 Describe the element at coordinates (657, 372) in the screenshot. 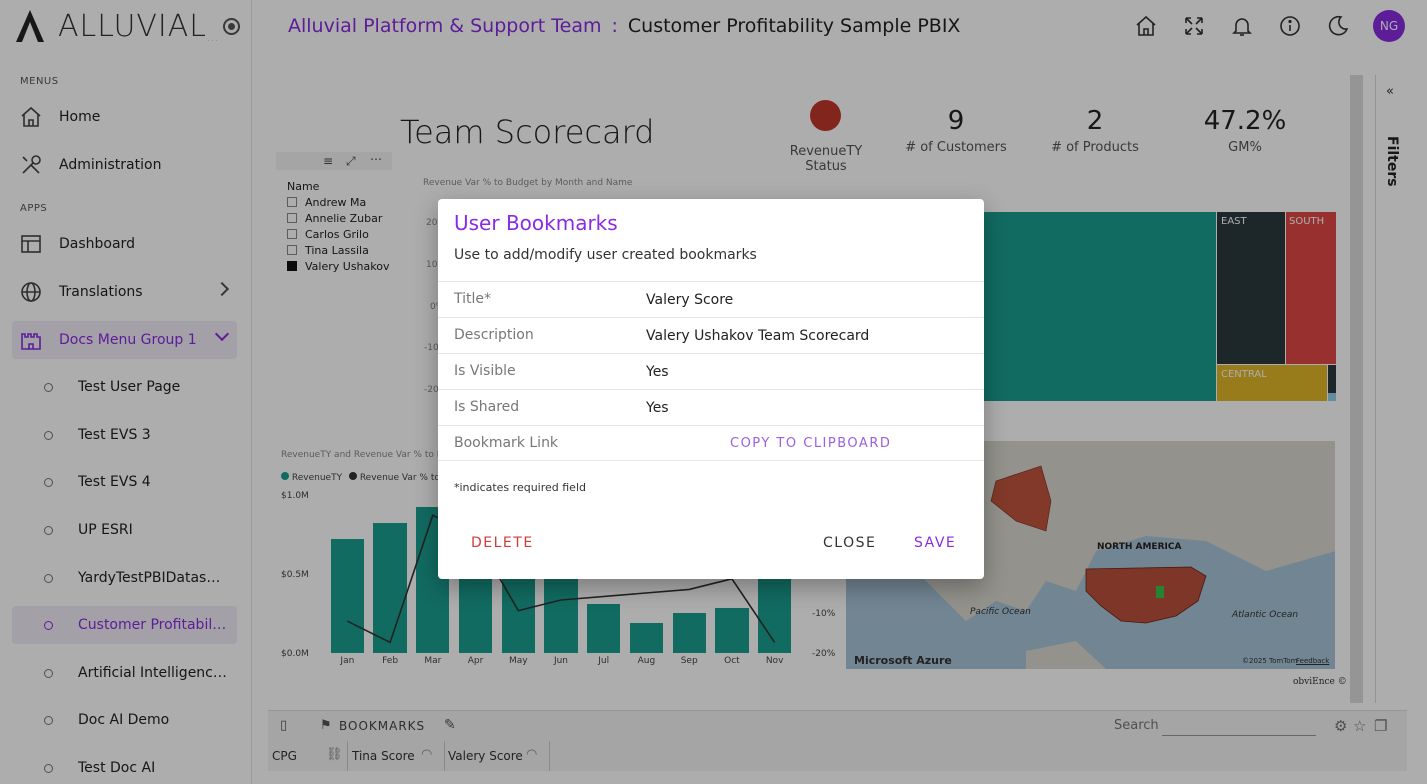

I see `is-visible-select: Yes` at that location.